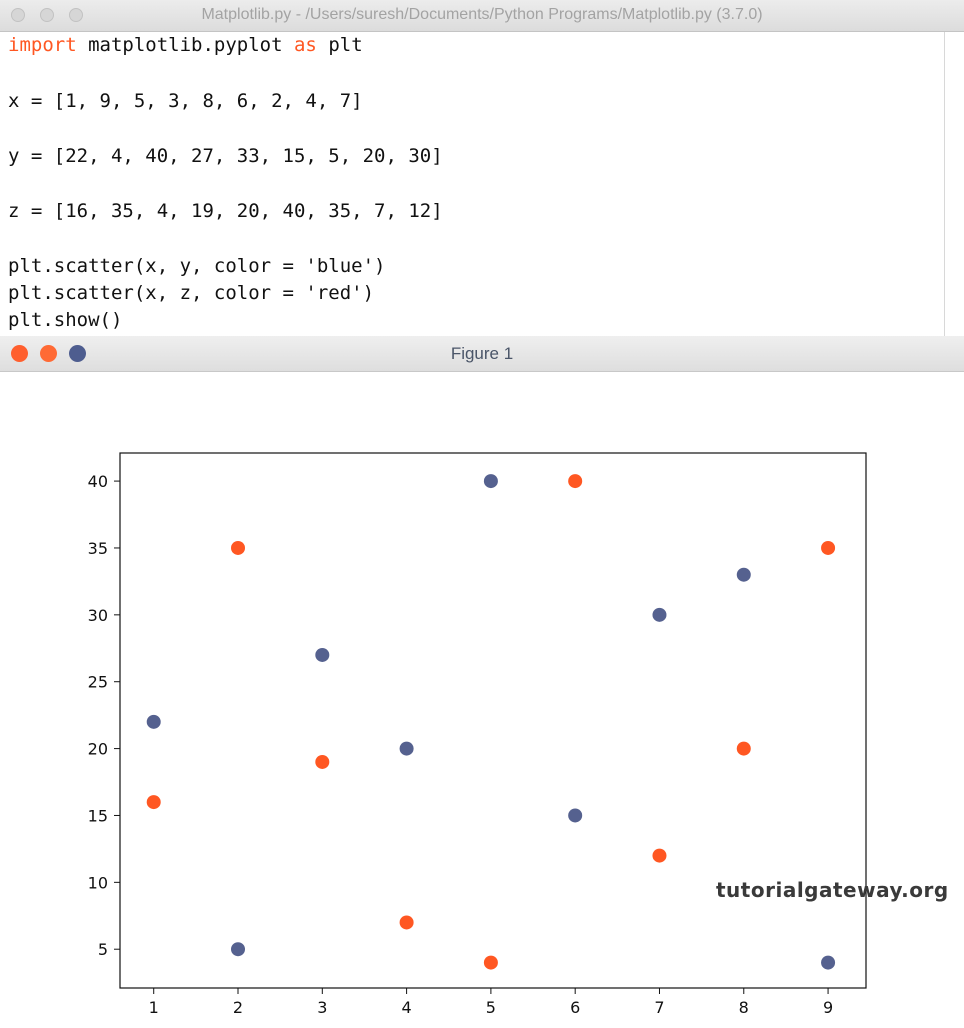 This screenshot has height=1028, width=964. I want to click on keyword-as: as, so click(305, 45).